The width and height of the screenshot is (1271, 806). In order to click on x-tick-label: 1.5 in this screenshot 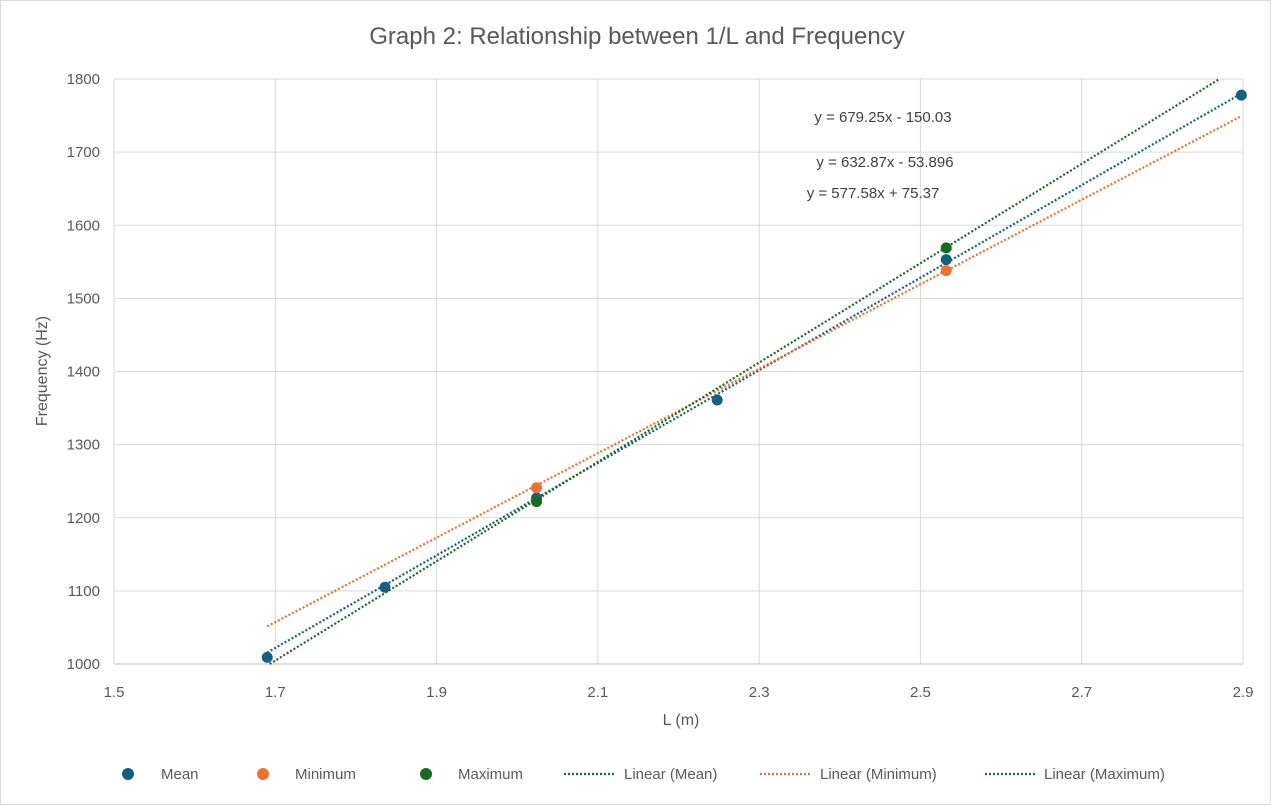, I will do `click(114, 692)`.